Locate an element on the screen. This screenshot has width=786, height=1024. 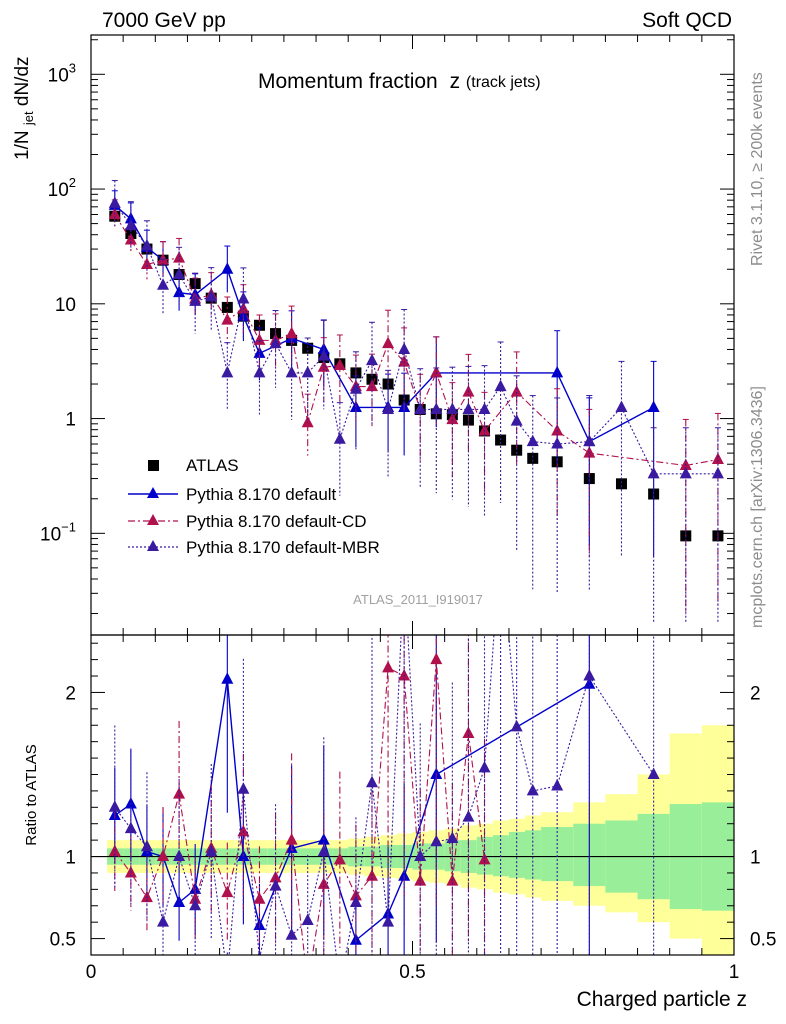
mcplots-reference-label: mcplots.cern.ch [arXiv:1306.3436] is located at coordinates (757, 507).